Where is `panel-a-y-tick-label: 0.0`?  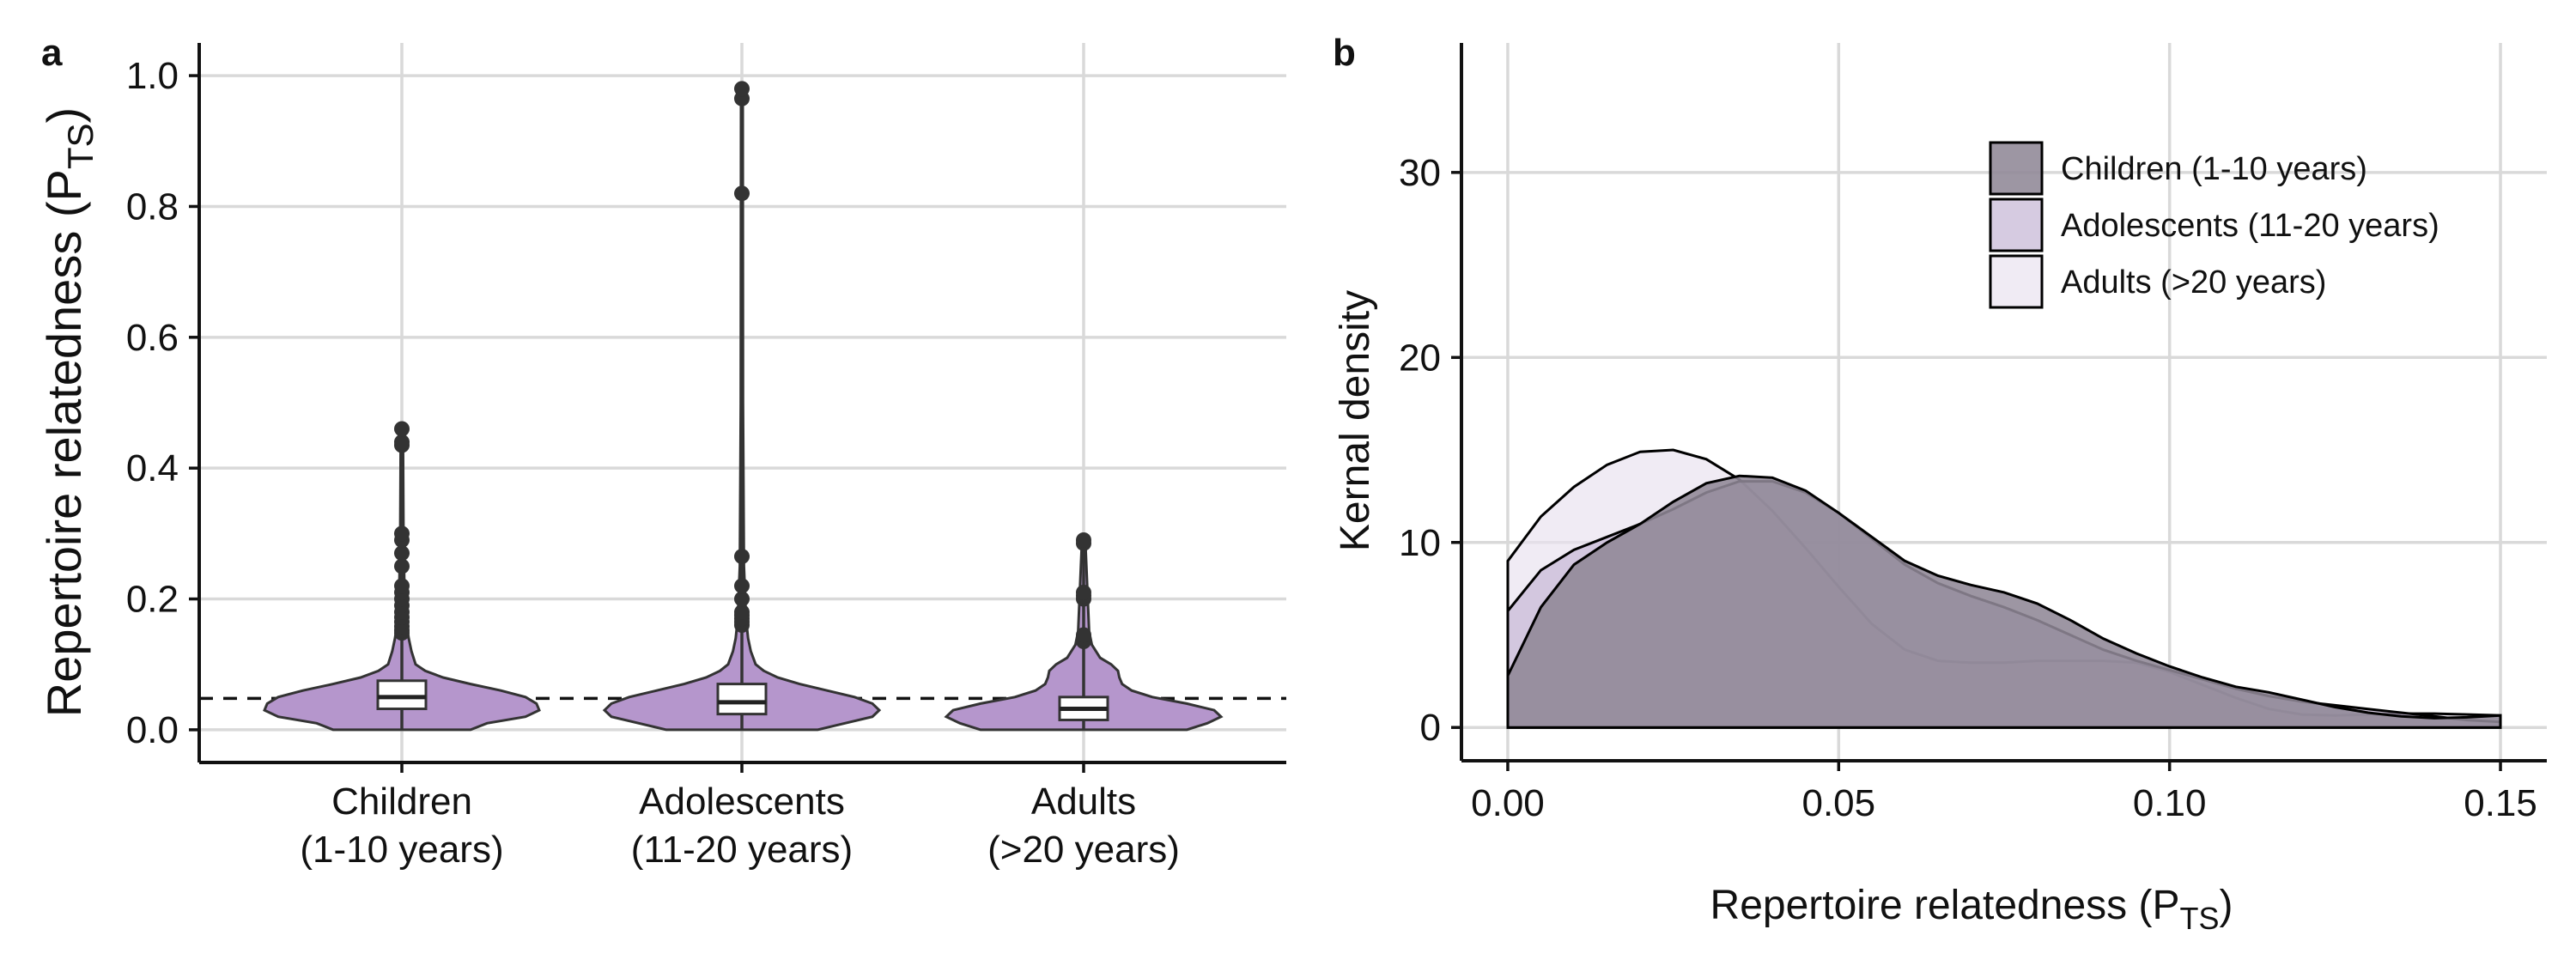
panel-a-y-tick-label: 0.0 is located at coordinates (153, 730).